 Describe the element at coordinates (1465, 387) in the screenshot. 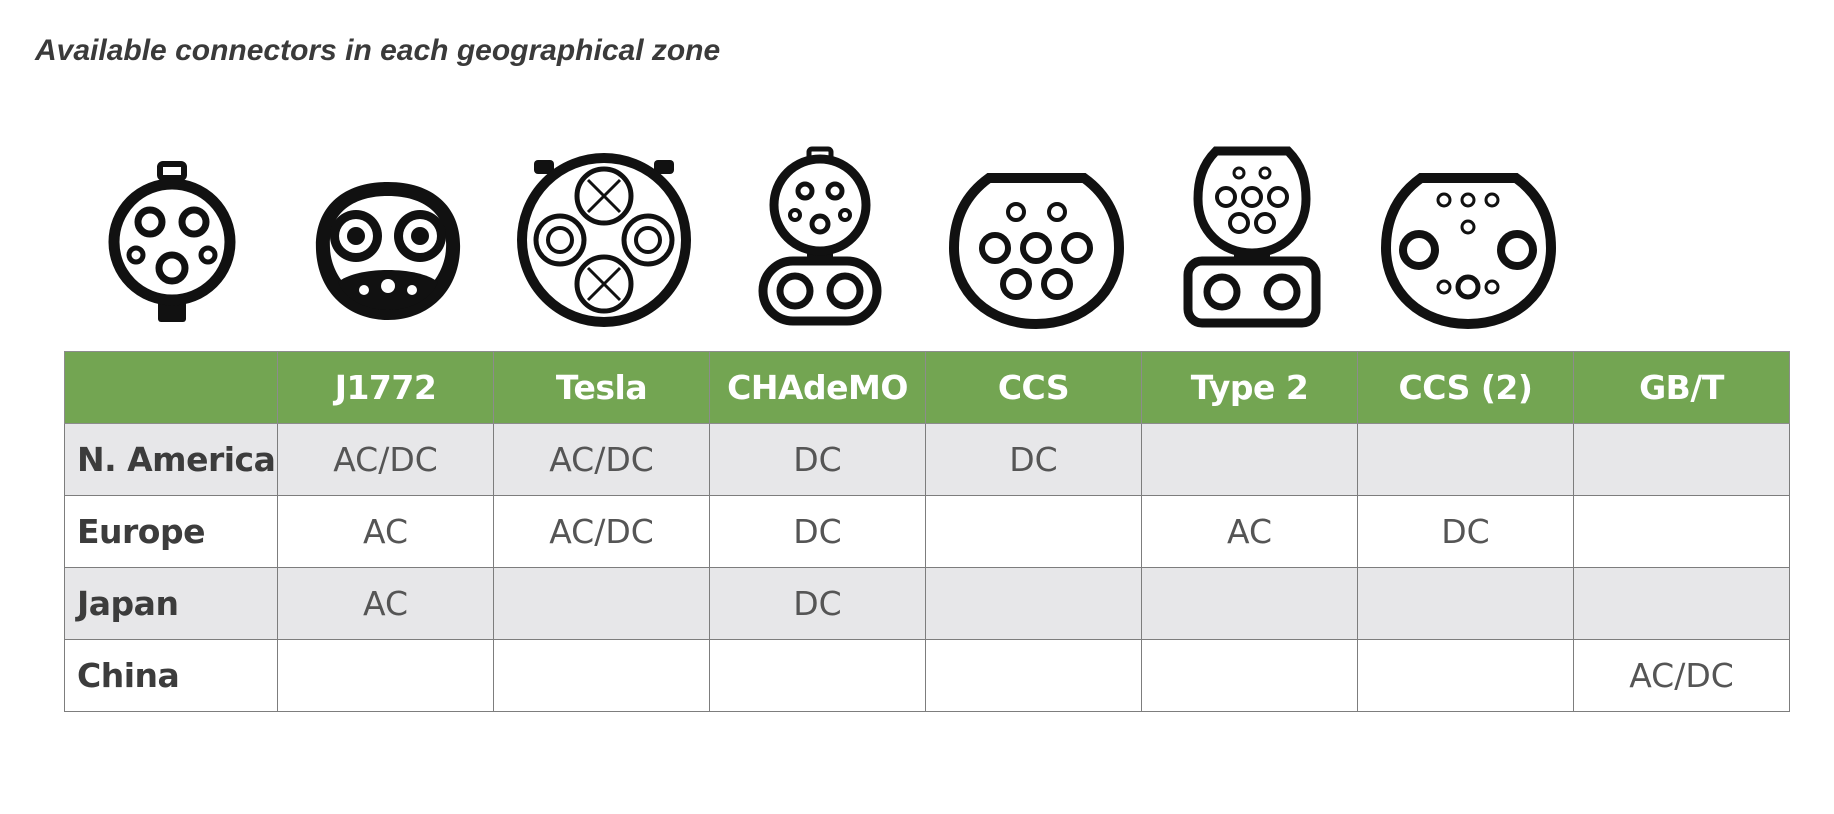

I see `header-cell-ccs2: CCS (2)` at that location.